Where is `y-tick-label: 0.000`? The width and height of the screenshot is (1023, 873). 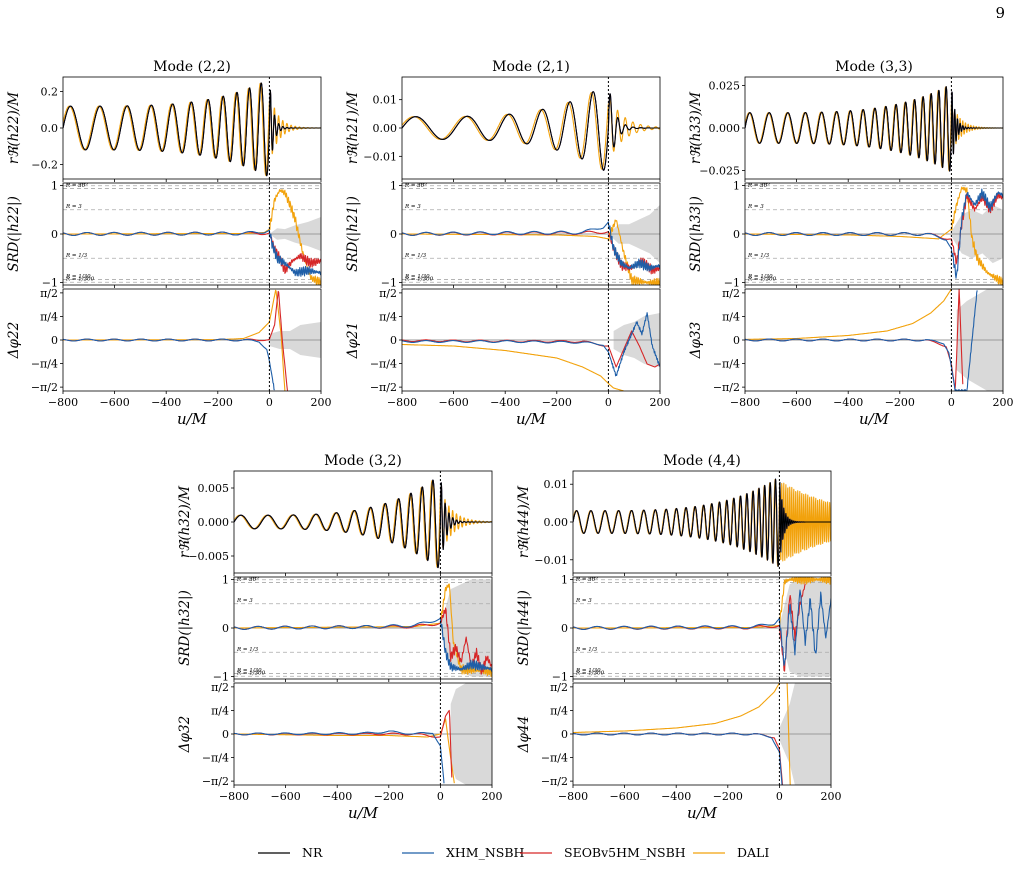 y-tick-label: 0.000 is located at coordinates (214, 522).